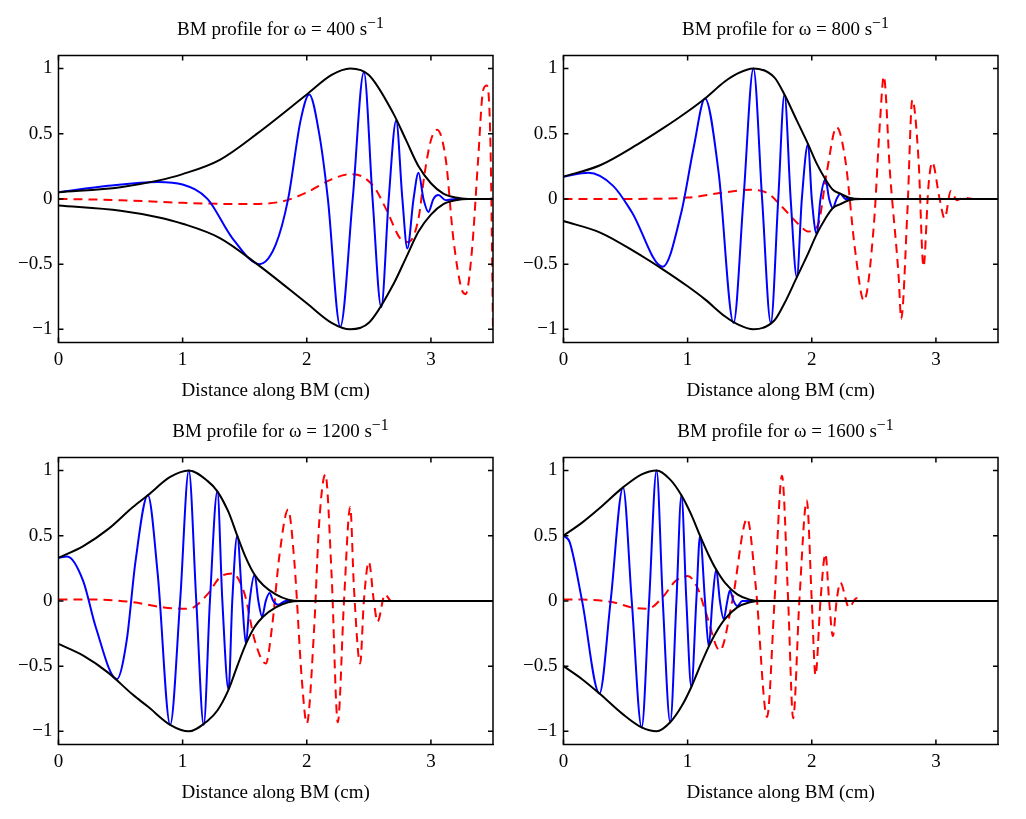 The image size is (1026, 819). Describe the element at coordinates (785, 26) in the screenshot. I see `chart-title: BM profile for ω = 800 s$^{−1}$` at that location.